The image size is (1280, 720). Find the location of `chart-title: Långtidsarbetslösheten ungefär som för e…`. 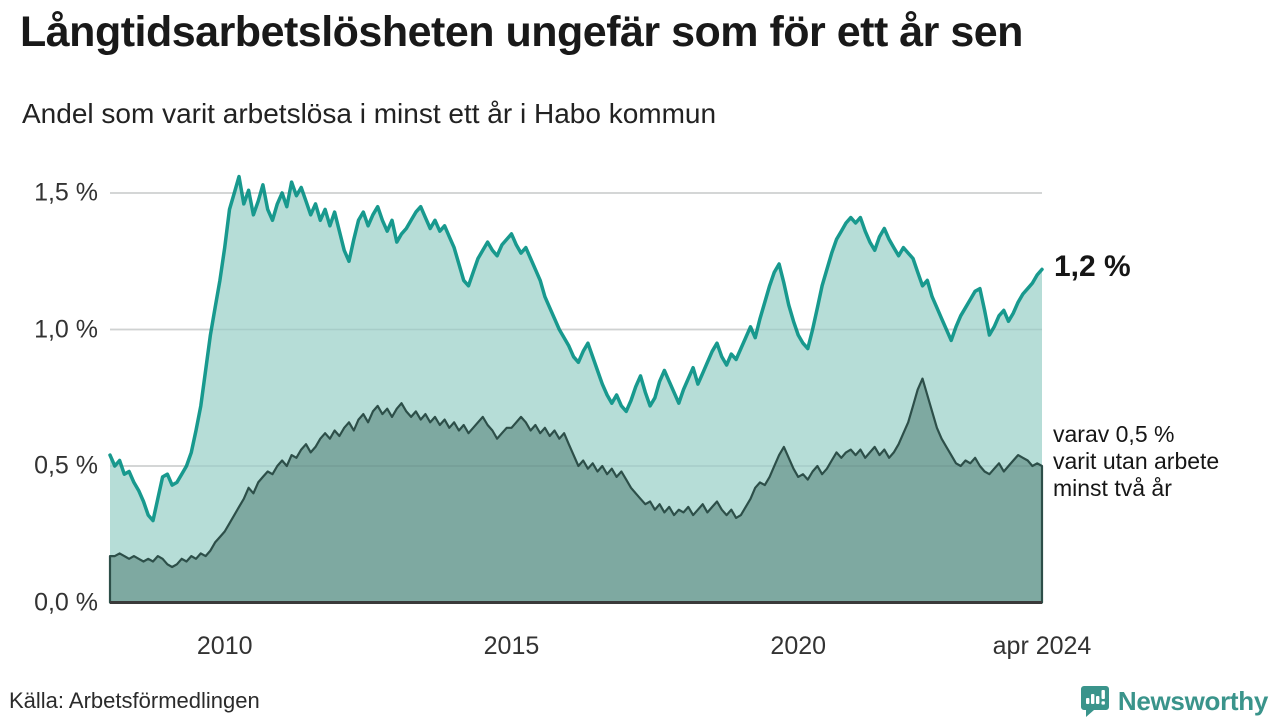

chart-title: Långtidsarbetslösheten ungefär som för e… is located at coordinates (521, 32).